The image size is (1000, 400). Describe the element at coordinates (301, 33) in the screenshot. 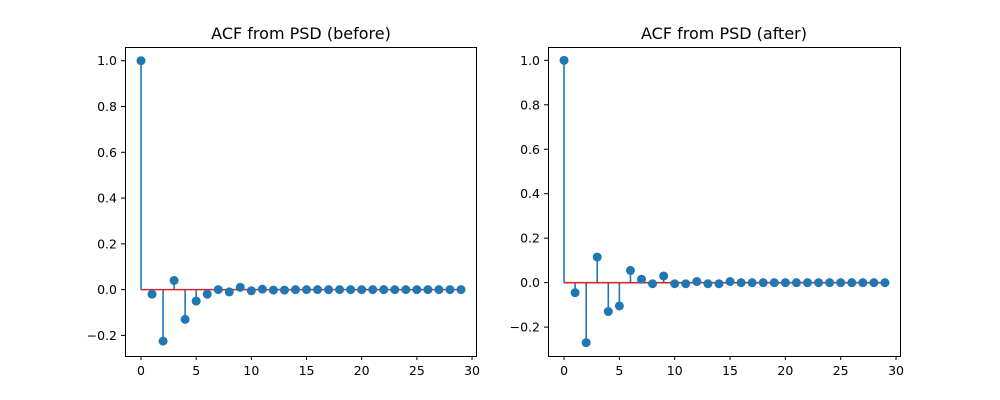

I see `chart-title: ACF from PSD (before)` at that location.